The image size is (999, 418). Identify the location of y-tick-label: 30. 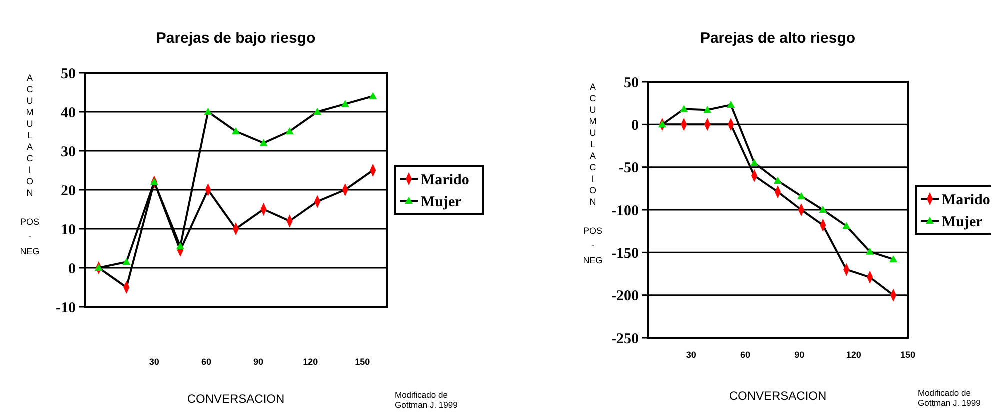
(68, 152).